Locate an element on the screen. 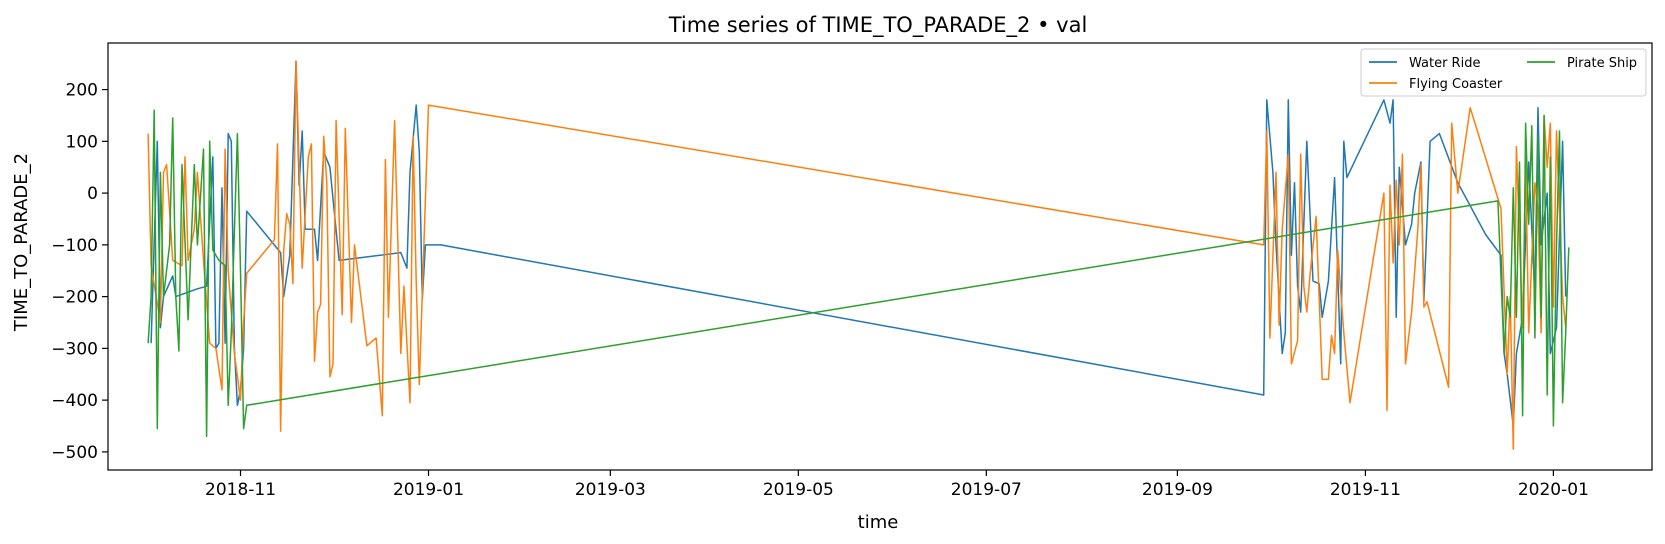 Image resolution: width=1665 pixels, height=544 pixels. x-tick-label: 2019-01 is located at coordinates (428, 490).